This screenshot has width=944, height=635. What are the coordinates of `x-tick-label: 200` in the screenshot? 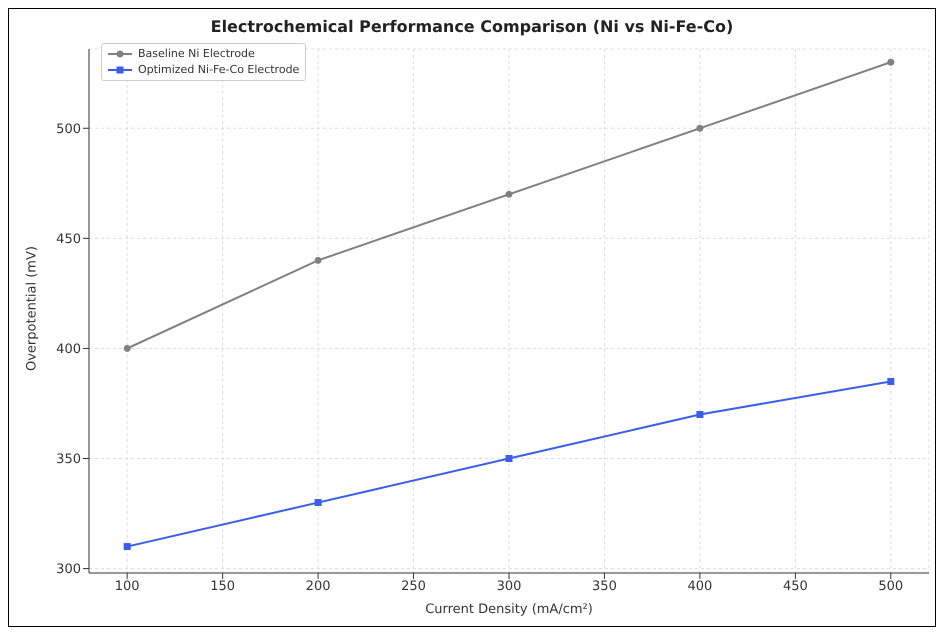 It's located at (318, 586).